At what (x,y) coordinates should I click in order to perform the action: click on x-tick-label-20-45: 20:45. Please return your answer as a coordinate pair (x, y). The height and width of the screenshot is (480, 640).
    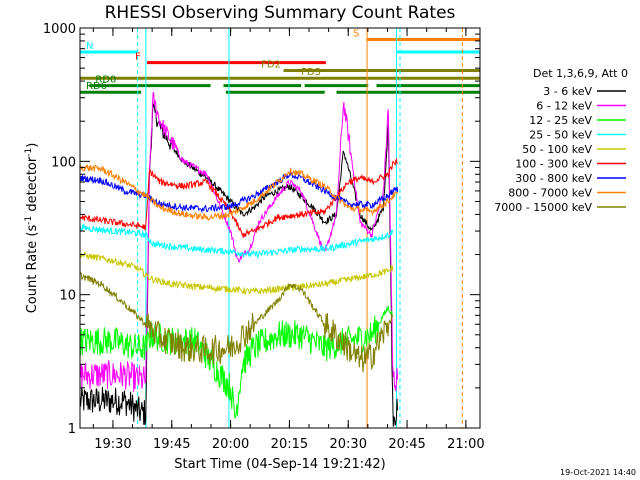
    Looking at the image, I should click on (406, 444).